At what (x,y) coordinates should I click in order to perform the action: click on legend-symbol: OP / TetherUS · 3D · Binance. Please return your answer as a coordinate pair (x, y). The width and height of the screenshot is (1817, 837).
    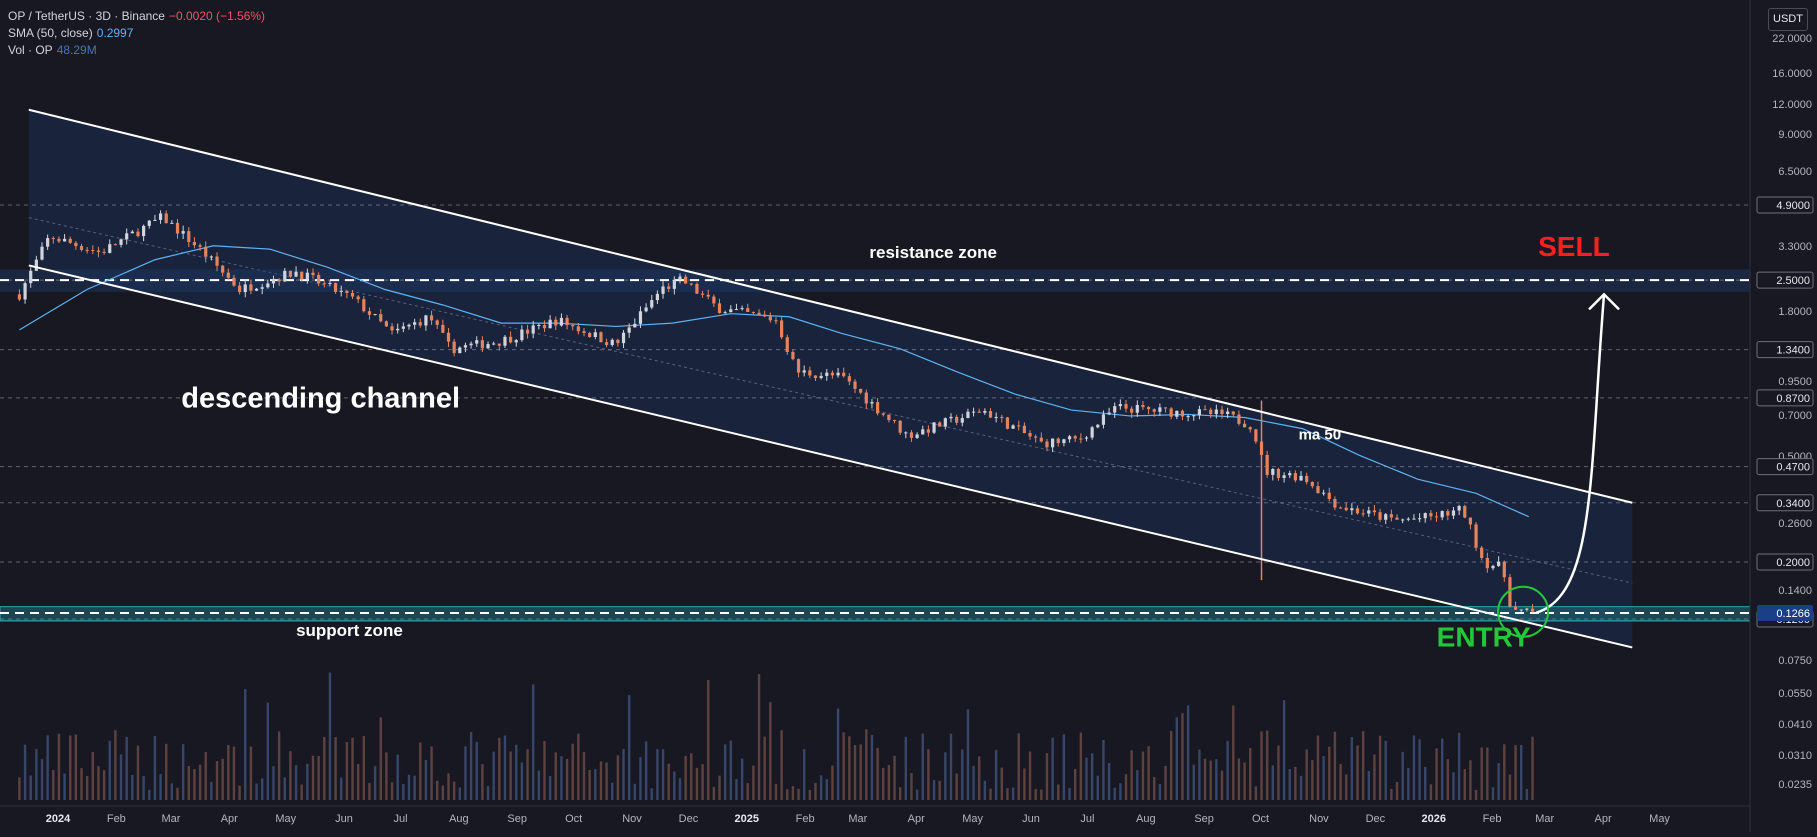
    Looking at the image, I should click on (86, 16).